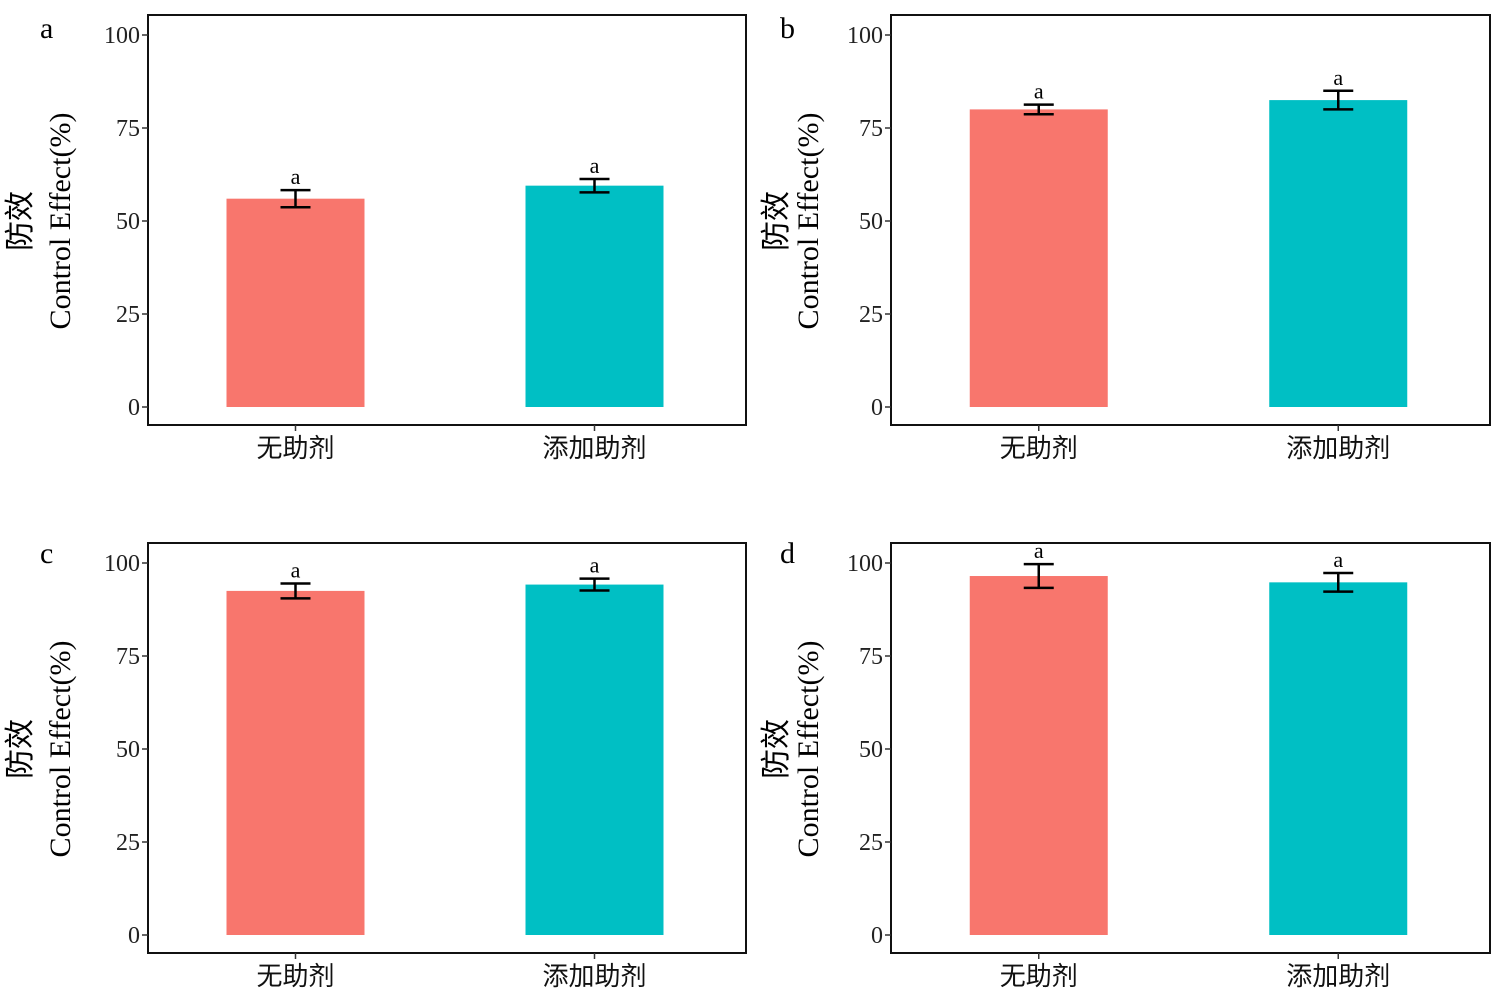  Describe the element at coordinates (787, 28) in the screenshot. I see `panel-letter: b` at that location.